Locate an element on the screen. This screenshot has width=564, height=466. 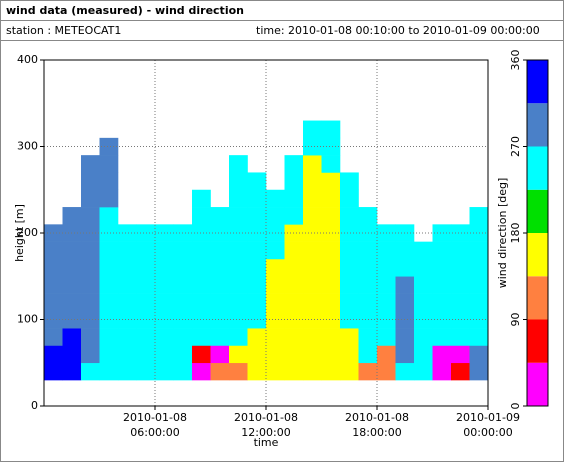
colorbar-tick-label: 360 is located at coordinates (515, 60).